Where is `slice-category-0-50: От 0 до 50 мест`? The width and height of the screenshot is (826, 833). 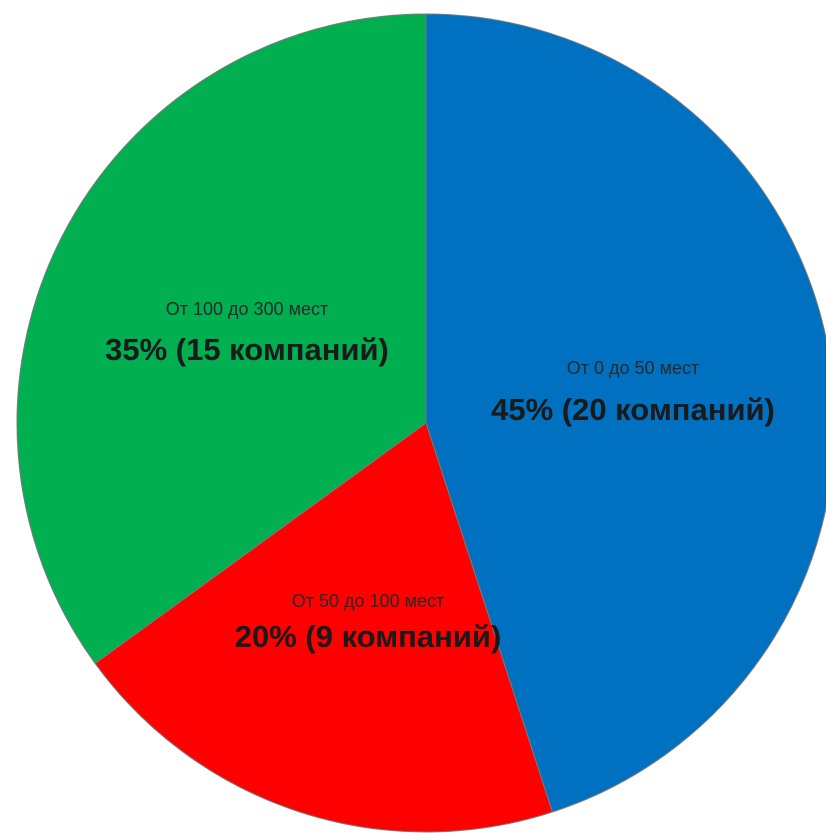
slice-category-0-50: От 0 до 50 мест is located at coordinates (633, 368).